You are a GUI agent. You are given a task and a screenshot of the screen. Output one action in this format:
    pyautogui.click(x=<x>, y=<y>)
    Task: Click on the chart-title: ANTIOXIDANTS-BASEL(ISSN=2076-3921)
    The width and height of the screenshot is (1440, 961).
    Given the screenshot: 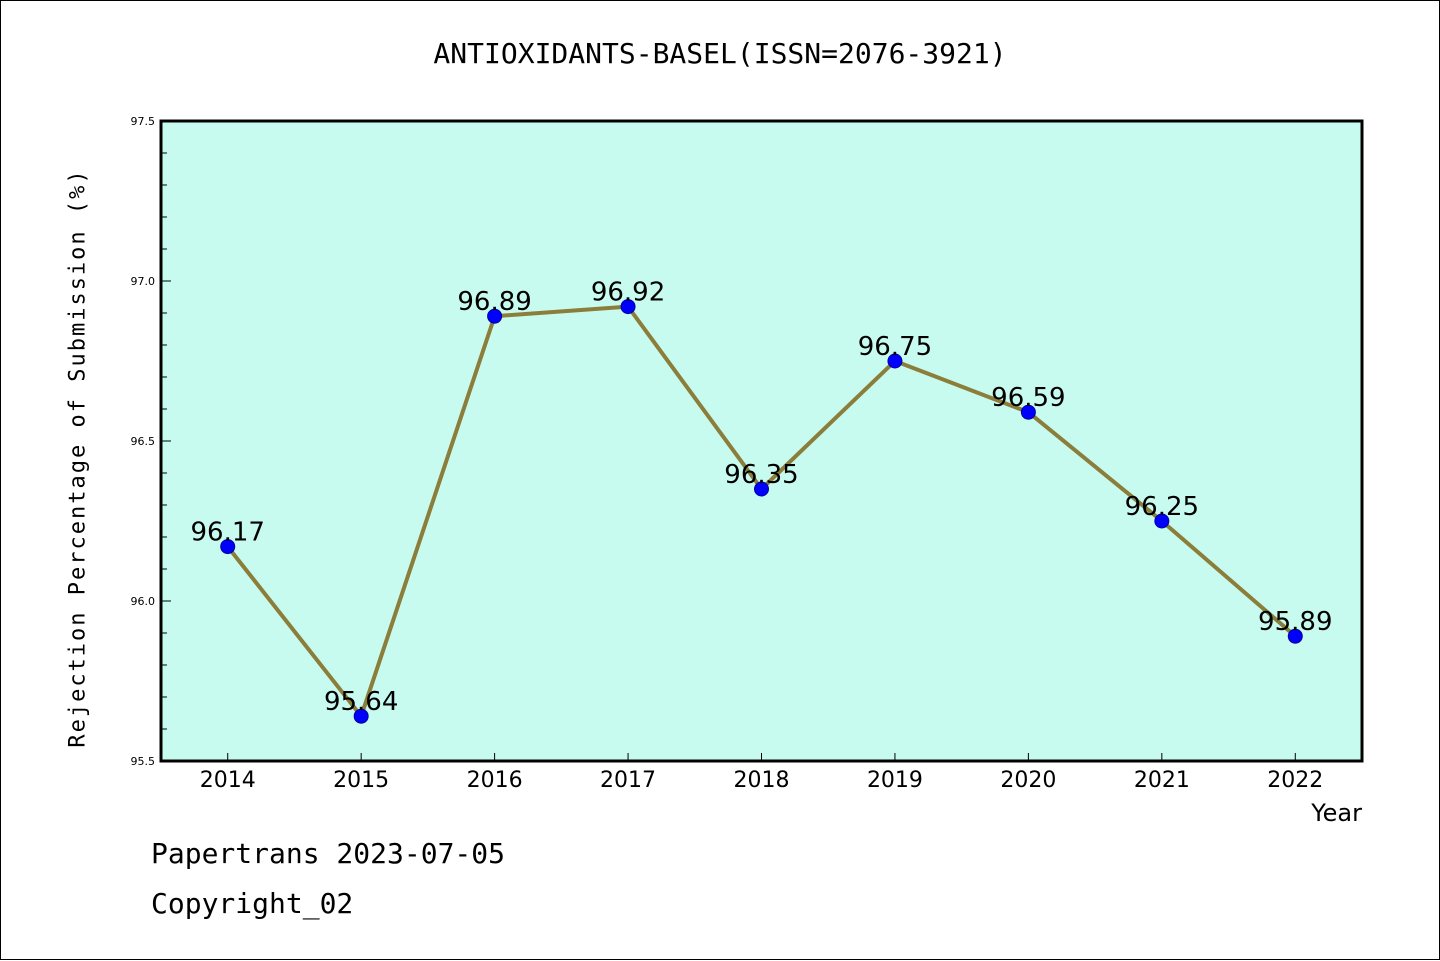 What is the action you would take?
    pyautogui.click(x=720, y=53)
    